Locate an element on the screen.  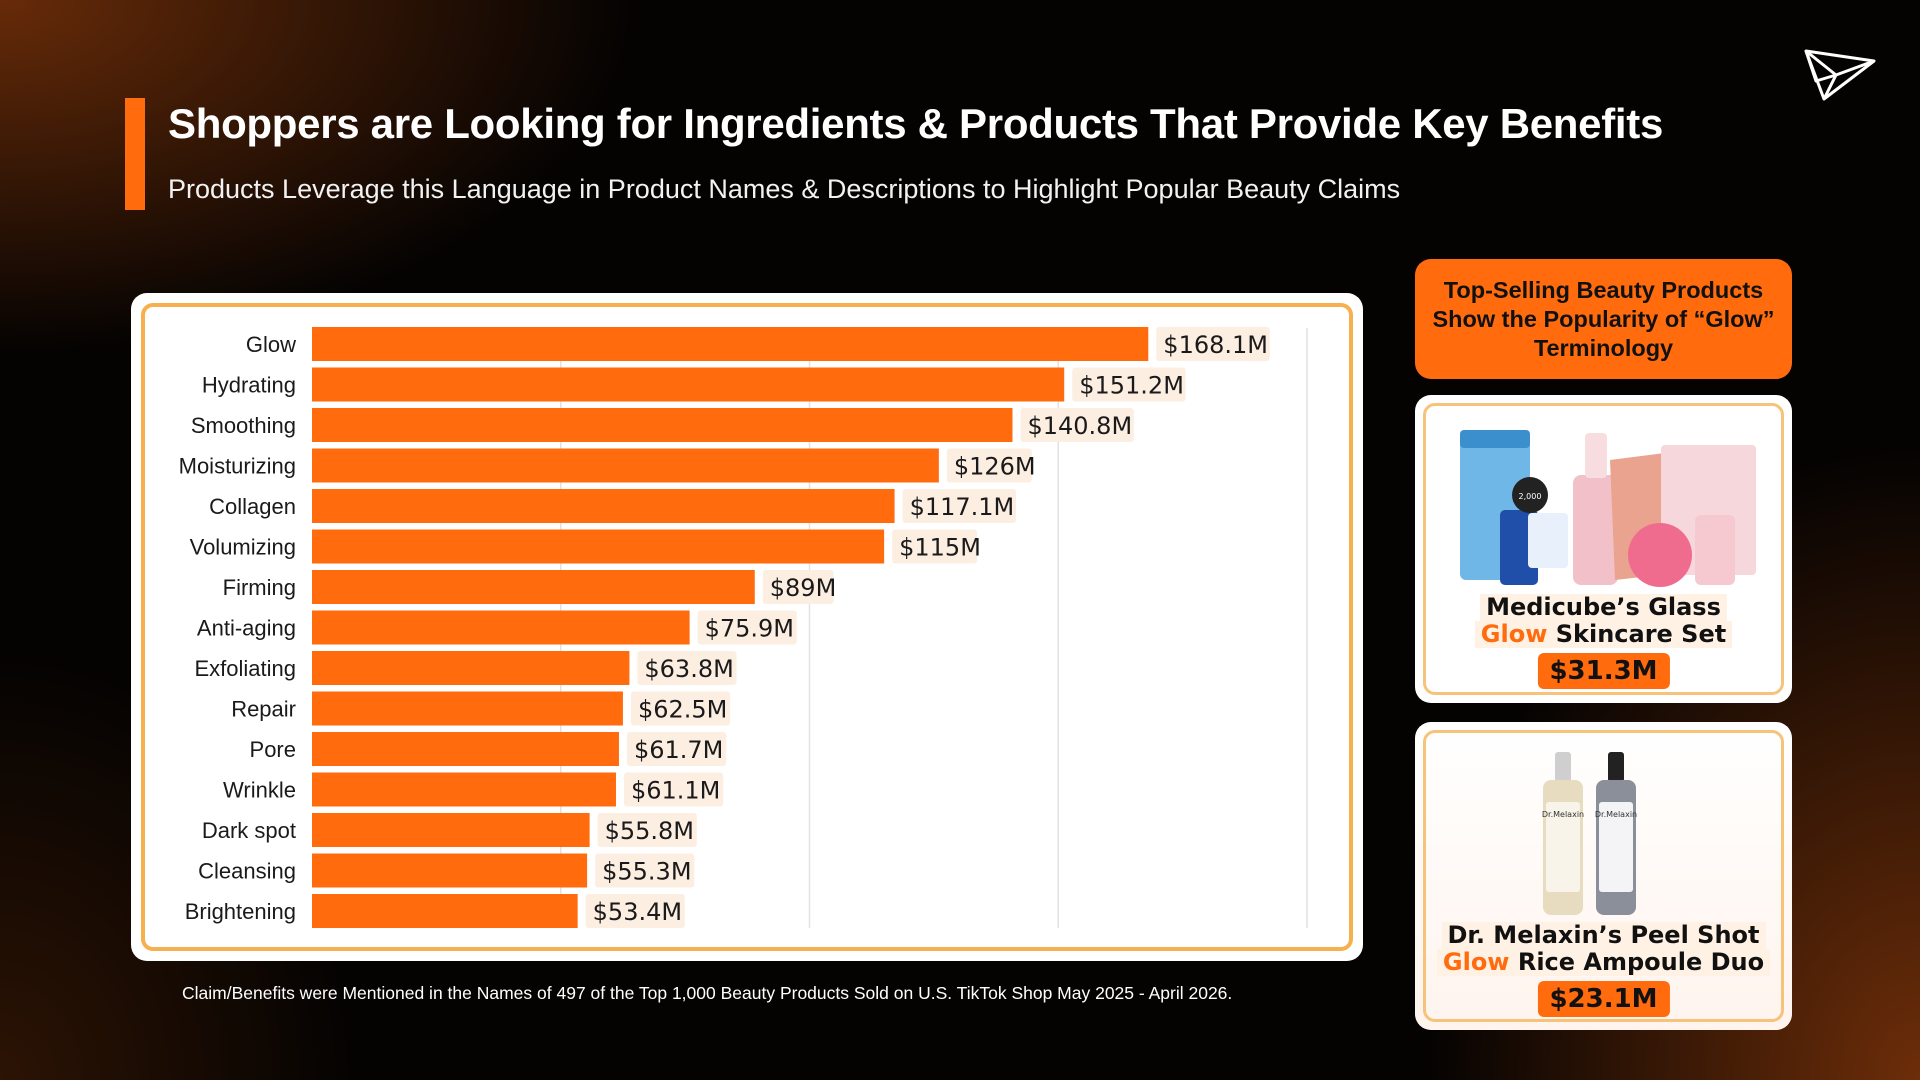
value-label: $53.4M is located at coordinates (637, 912).